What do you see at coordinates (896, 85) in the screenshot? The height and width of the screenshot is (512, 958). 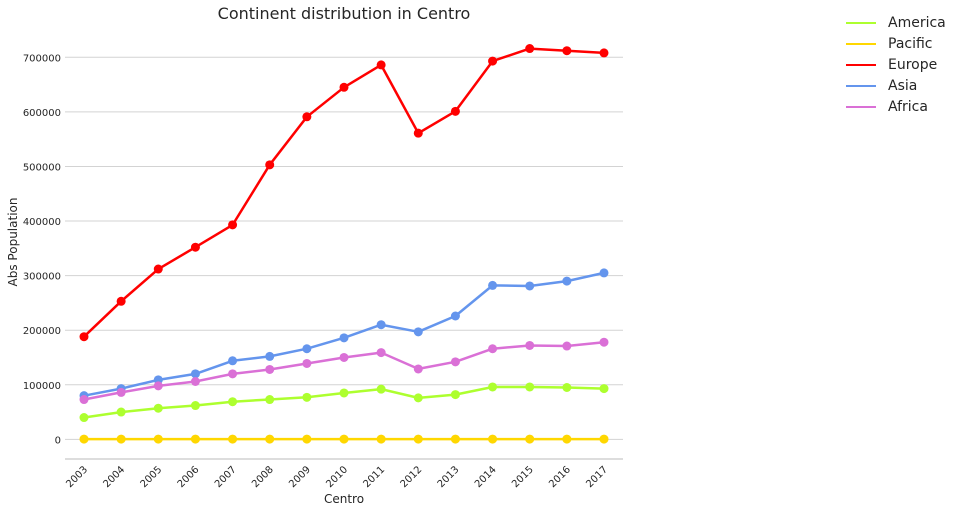 I see `legend-item-asia: Asia` at bounding box center [896, 85].